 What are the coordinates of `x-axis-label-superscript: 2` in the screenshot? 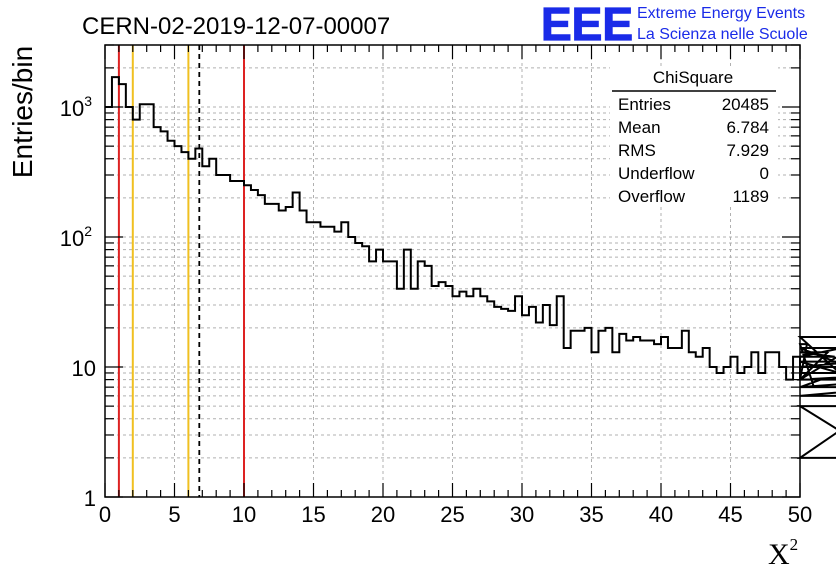 It's located at (794, 544).